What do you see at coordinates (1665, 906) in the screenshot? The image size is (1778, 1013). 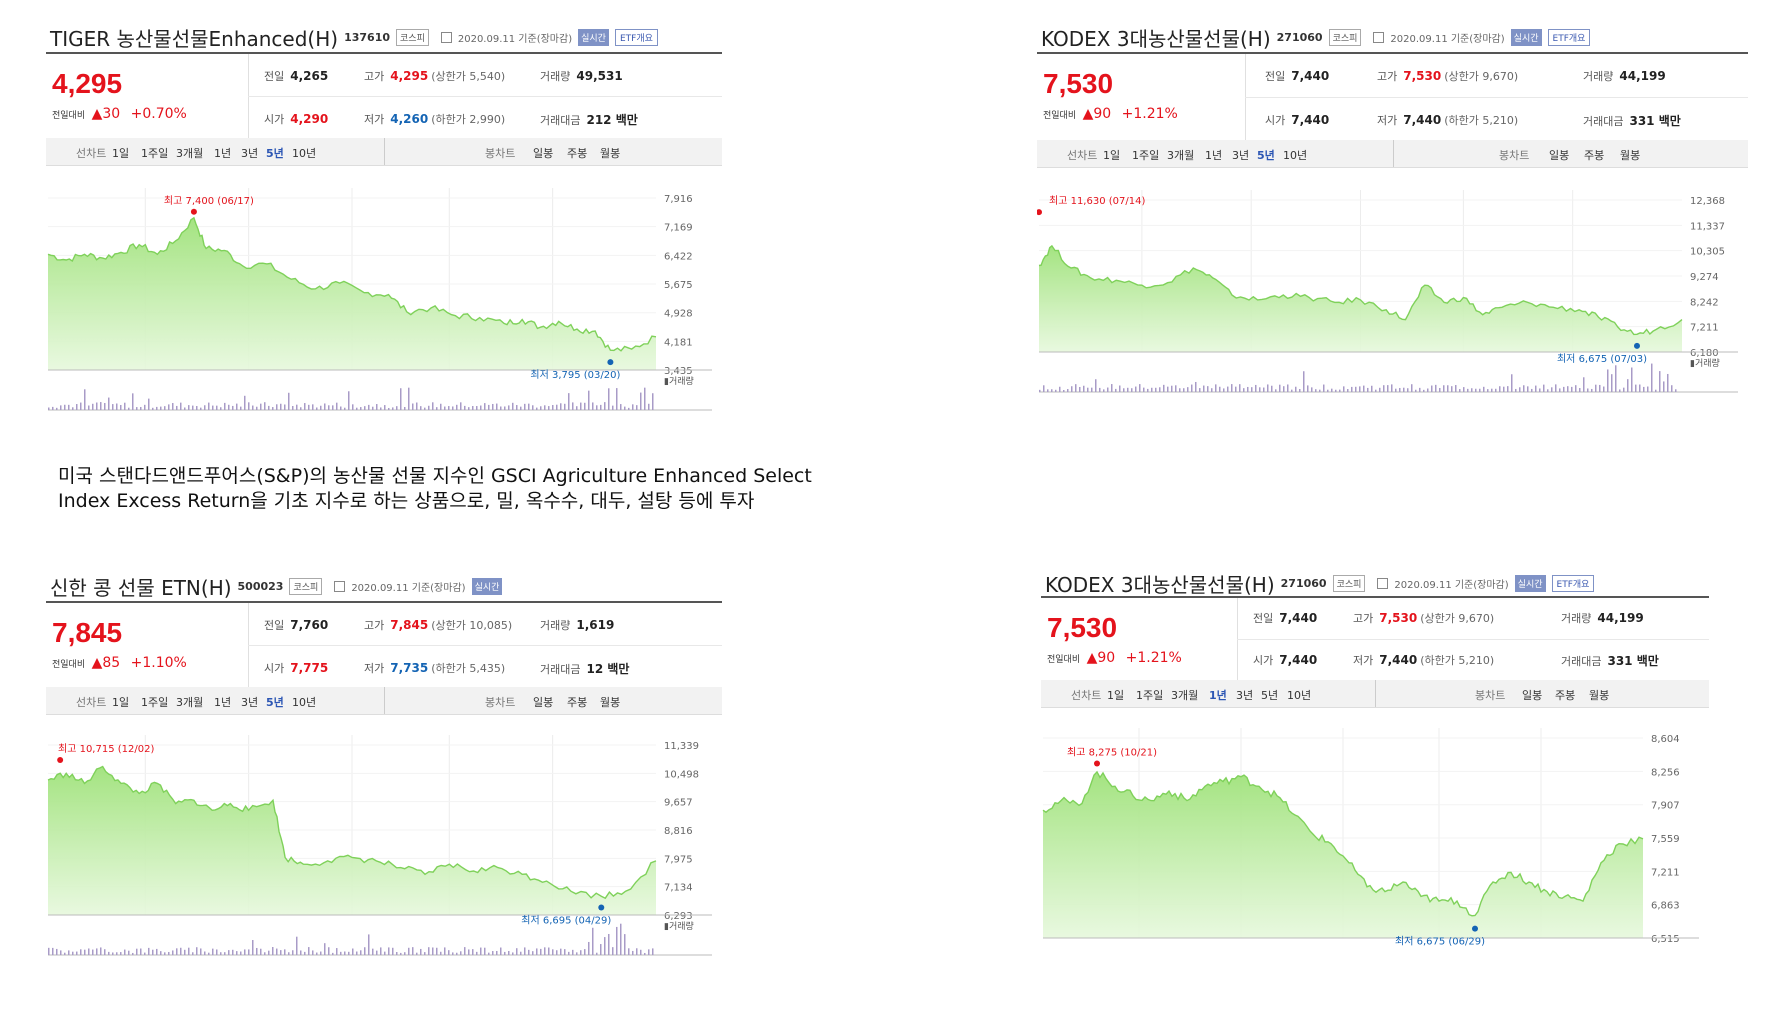 I see `y-tick-label: 6,863` at bounding box center [1665, 906].